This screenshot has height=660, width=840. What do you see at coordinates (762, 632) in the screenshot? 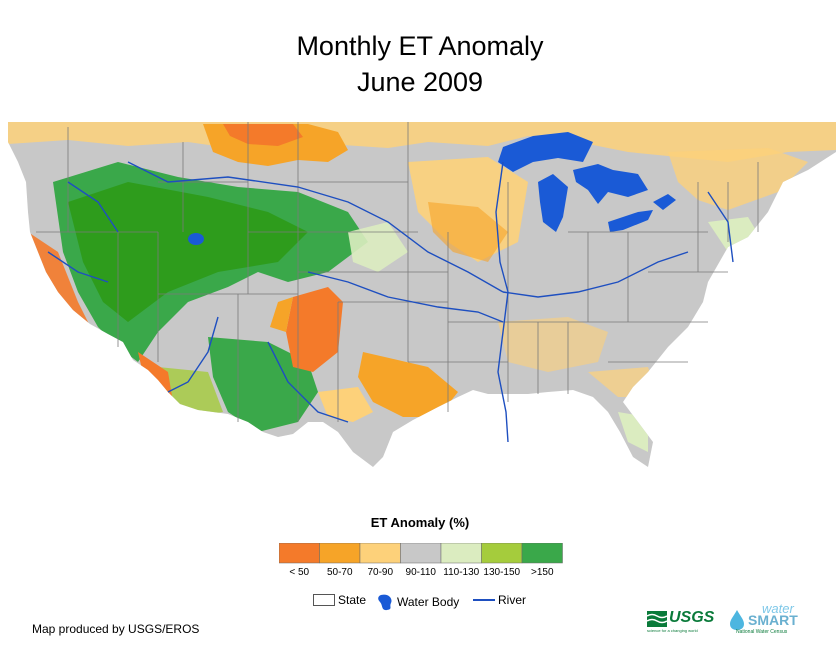
I see `smart-tagline: National Water Census` at bounding box center [762, 632].